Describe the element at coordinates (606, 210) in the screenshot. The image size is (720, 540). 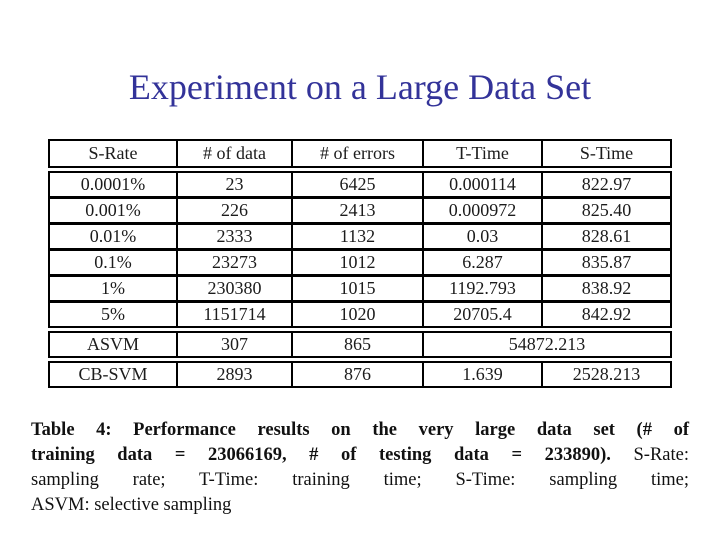
I see `table-cell: 825.40` at that location.